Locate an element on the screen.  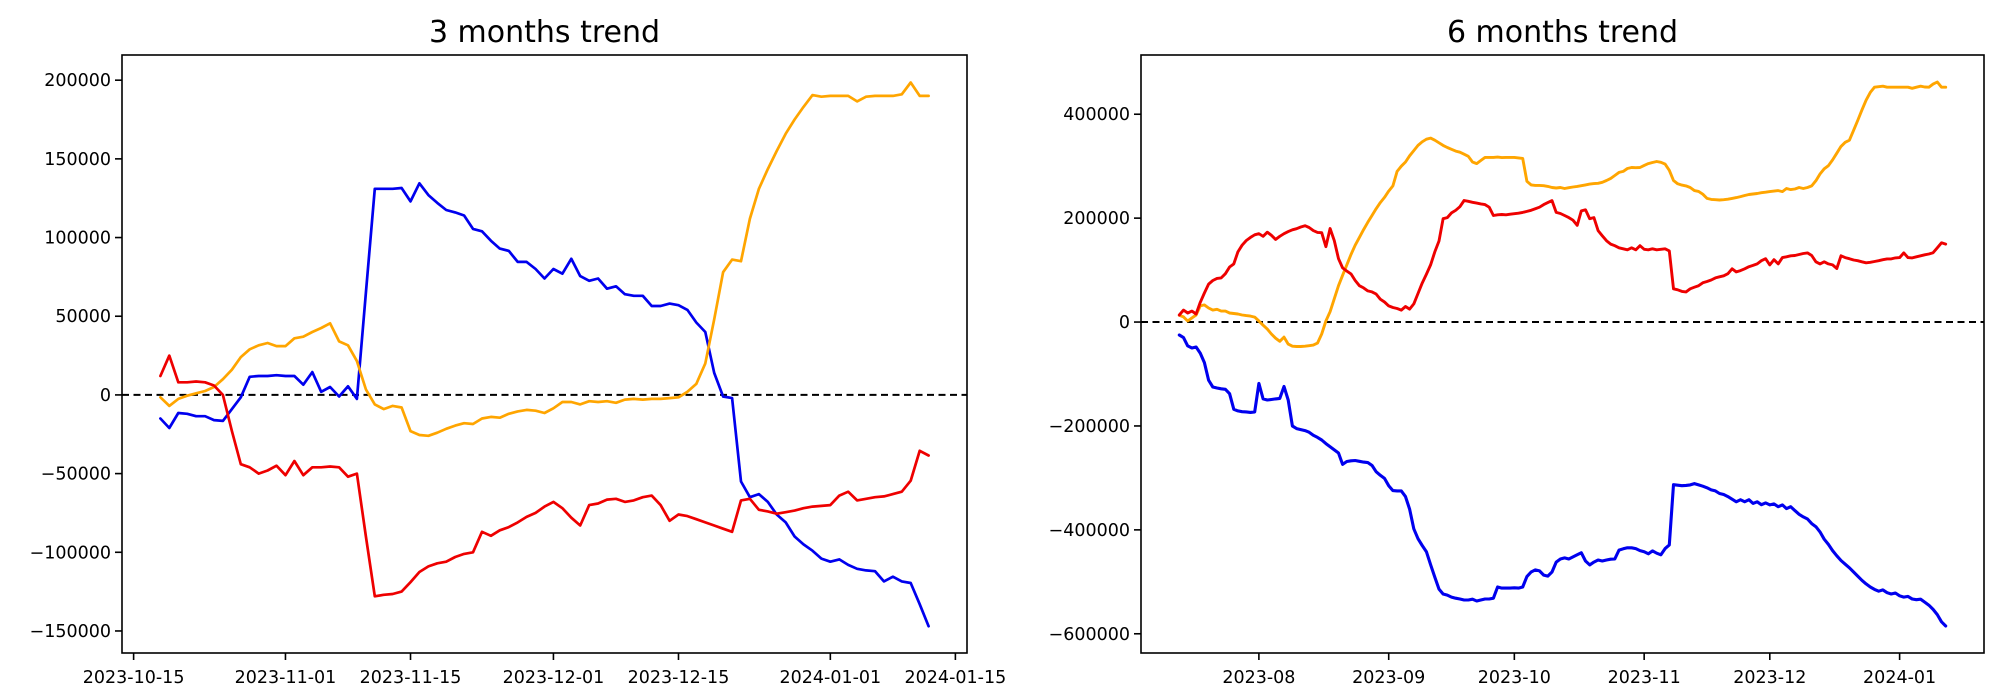
x-tick-label: 2023-12 is located at coordinates (1769, 678).